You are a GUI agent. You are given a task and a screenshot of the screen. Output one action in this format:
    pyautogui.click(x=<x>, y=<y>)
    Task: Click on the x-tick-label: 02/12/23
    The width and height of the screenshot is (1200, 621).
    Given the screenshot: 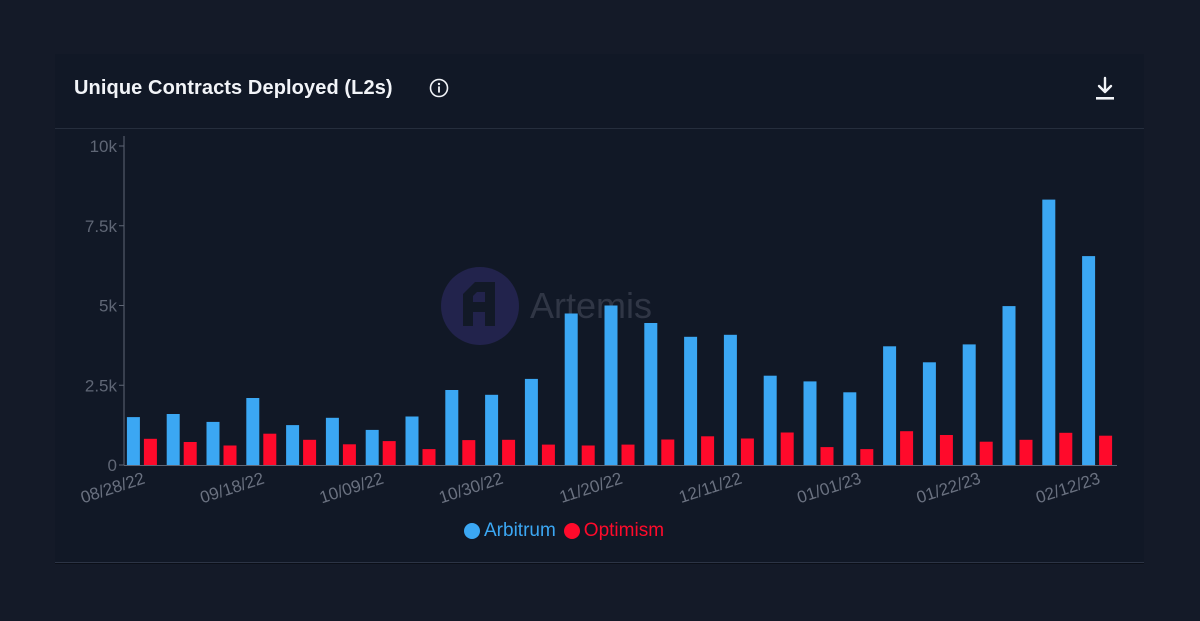 What is the action you would take?
    pyautogui.click(x=1068, y=488)
    